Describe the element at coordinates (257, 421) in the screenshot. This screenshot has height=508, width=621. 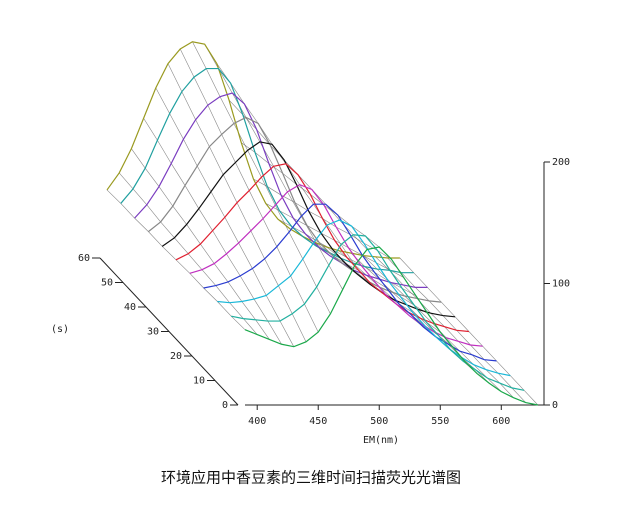
I see `x-tick-label: 400` at that location.